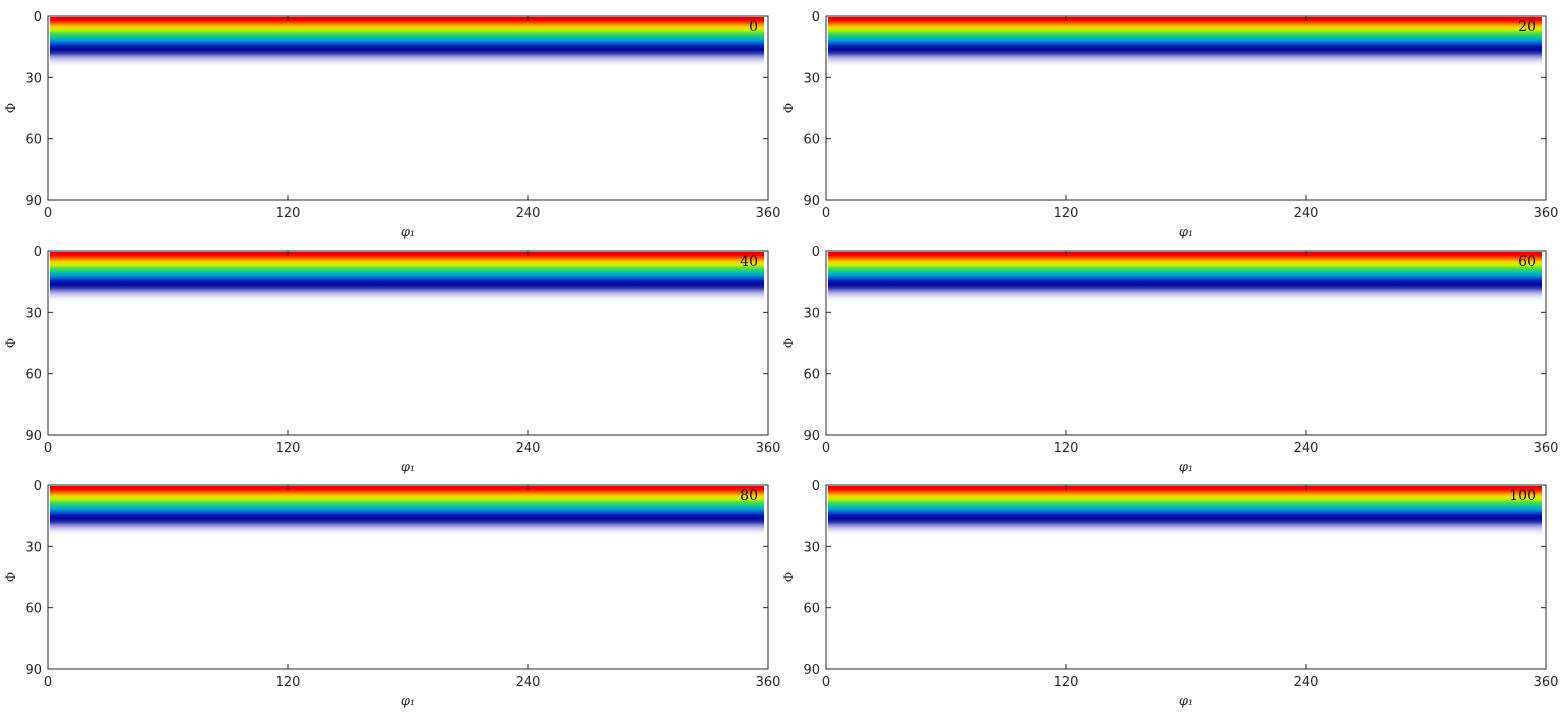 Image resolution: width=1562 pixels, height=714 pixels. What do you see at coordinates (1522, 496) in the screenshot?
I see `section-value-label: 100` at bounding box center [1522, 496].